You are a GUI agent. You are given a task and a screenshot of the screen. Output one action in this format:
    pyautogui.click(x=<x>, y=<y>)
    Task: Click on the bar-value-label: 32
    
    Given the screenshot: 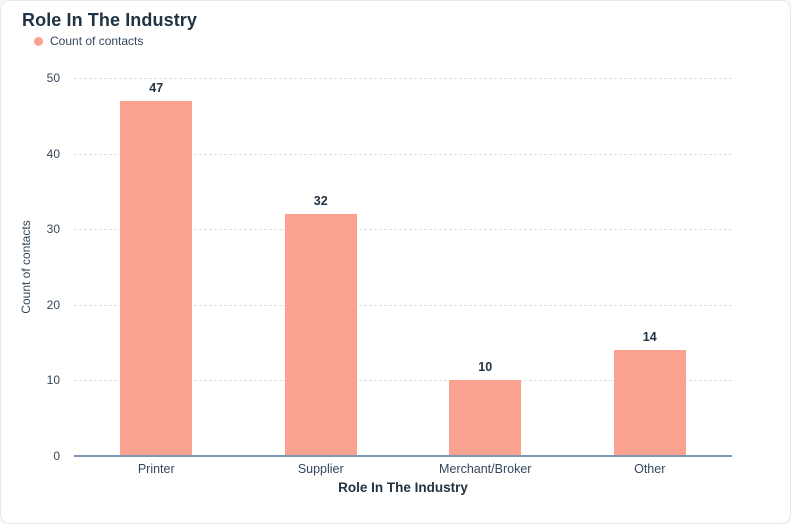 What is the action you would take?
    pyautogui.click(x=320, y=201)
    